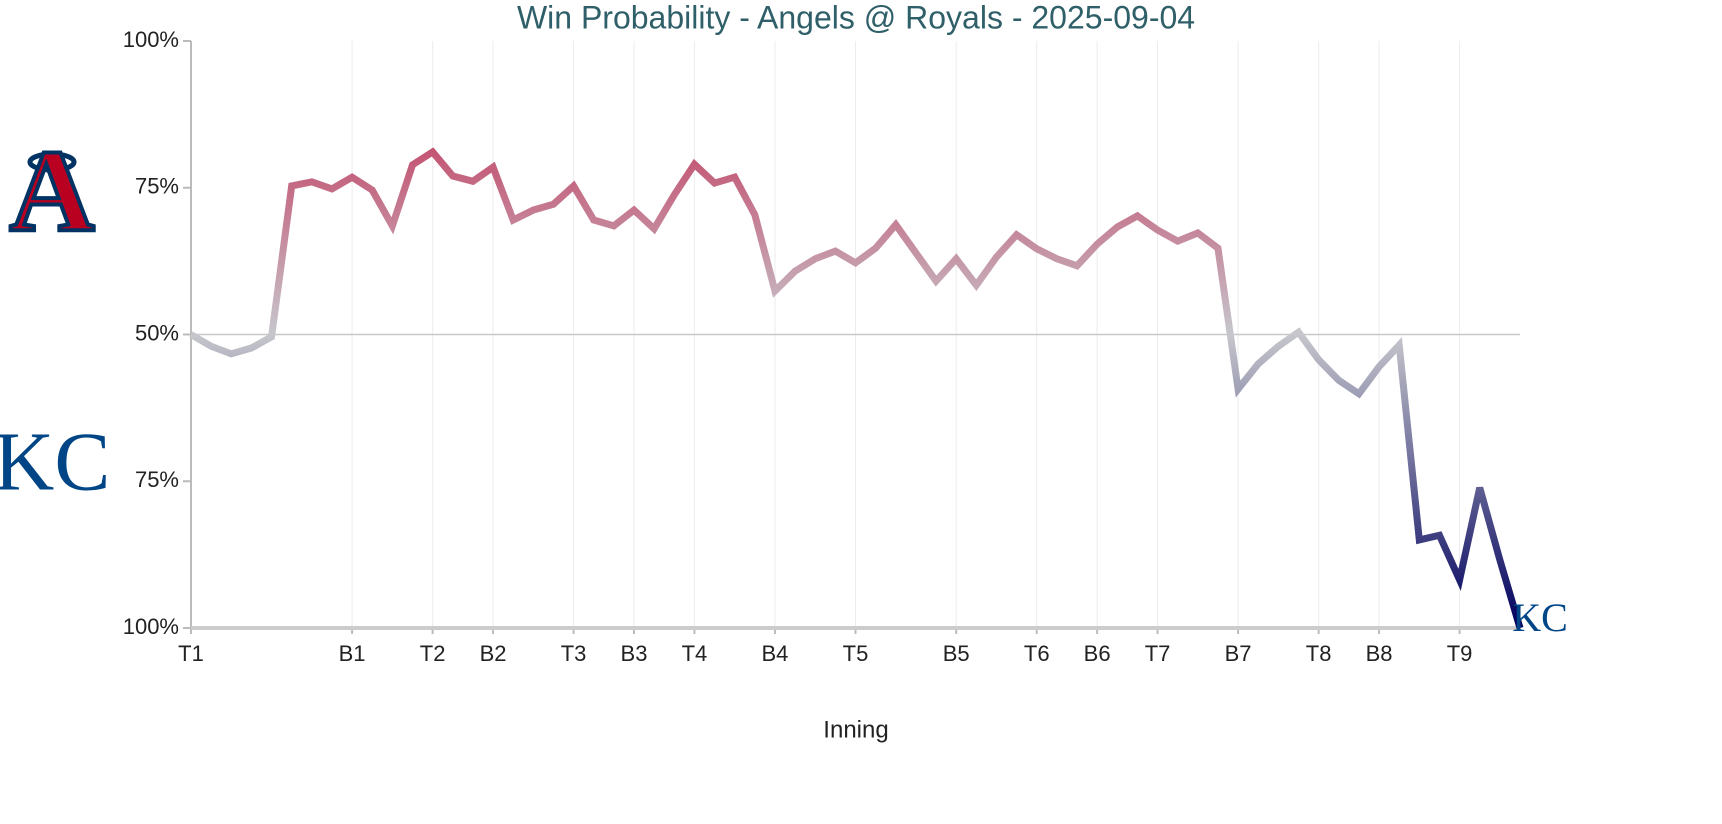 This screenshot has height=824, width=1722. What do you see at coordinates (55, 461) in the screenshot?
I see `royals-logo: KC` at bounding box center [55, 461].